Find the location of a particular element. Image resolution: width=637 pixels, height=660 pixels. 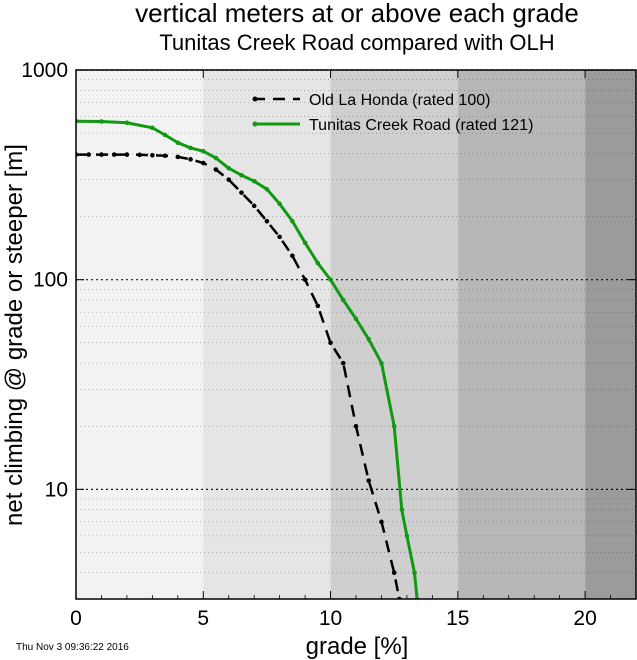

x-tick-label: 15 is located at coordinates (457, 618).